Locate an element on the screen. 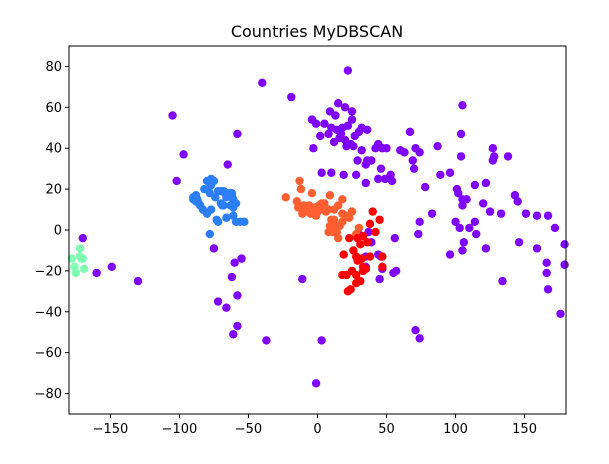 This screenshot has width=609, height=464. x-tick-label: −100 is located at coordinates (180, 429).